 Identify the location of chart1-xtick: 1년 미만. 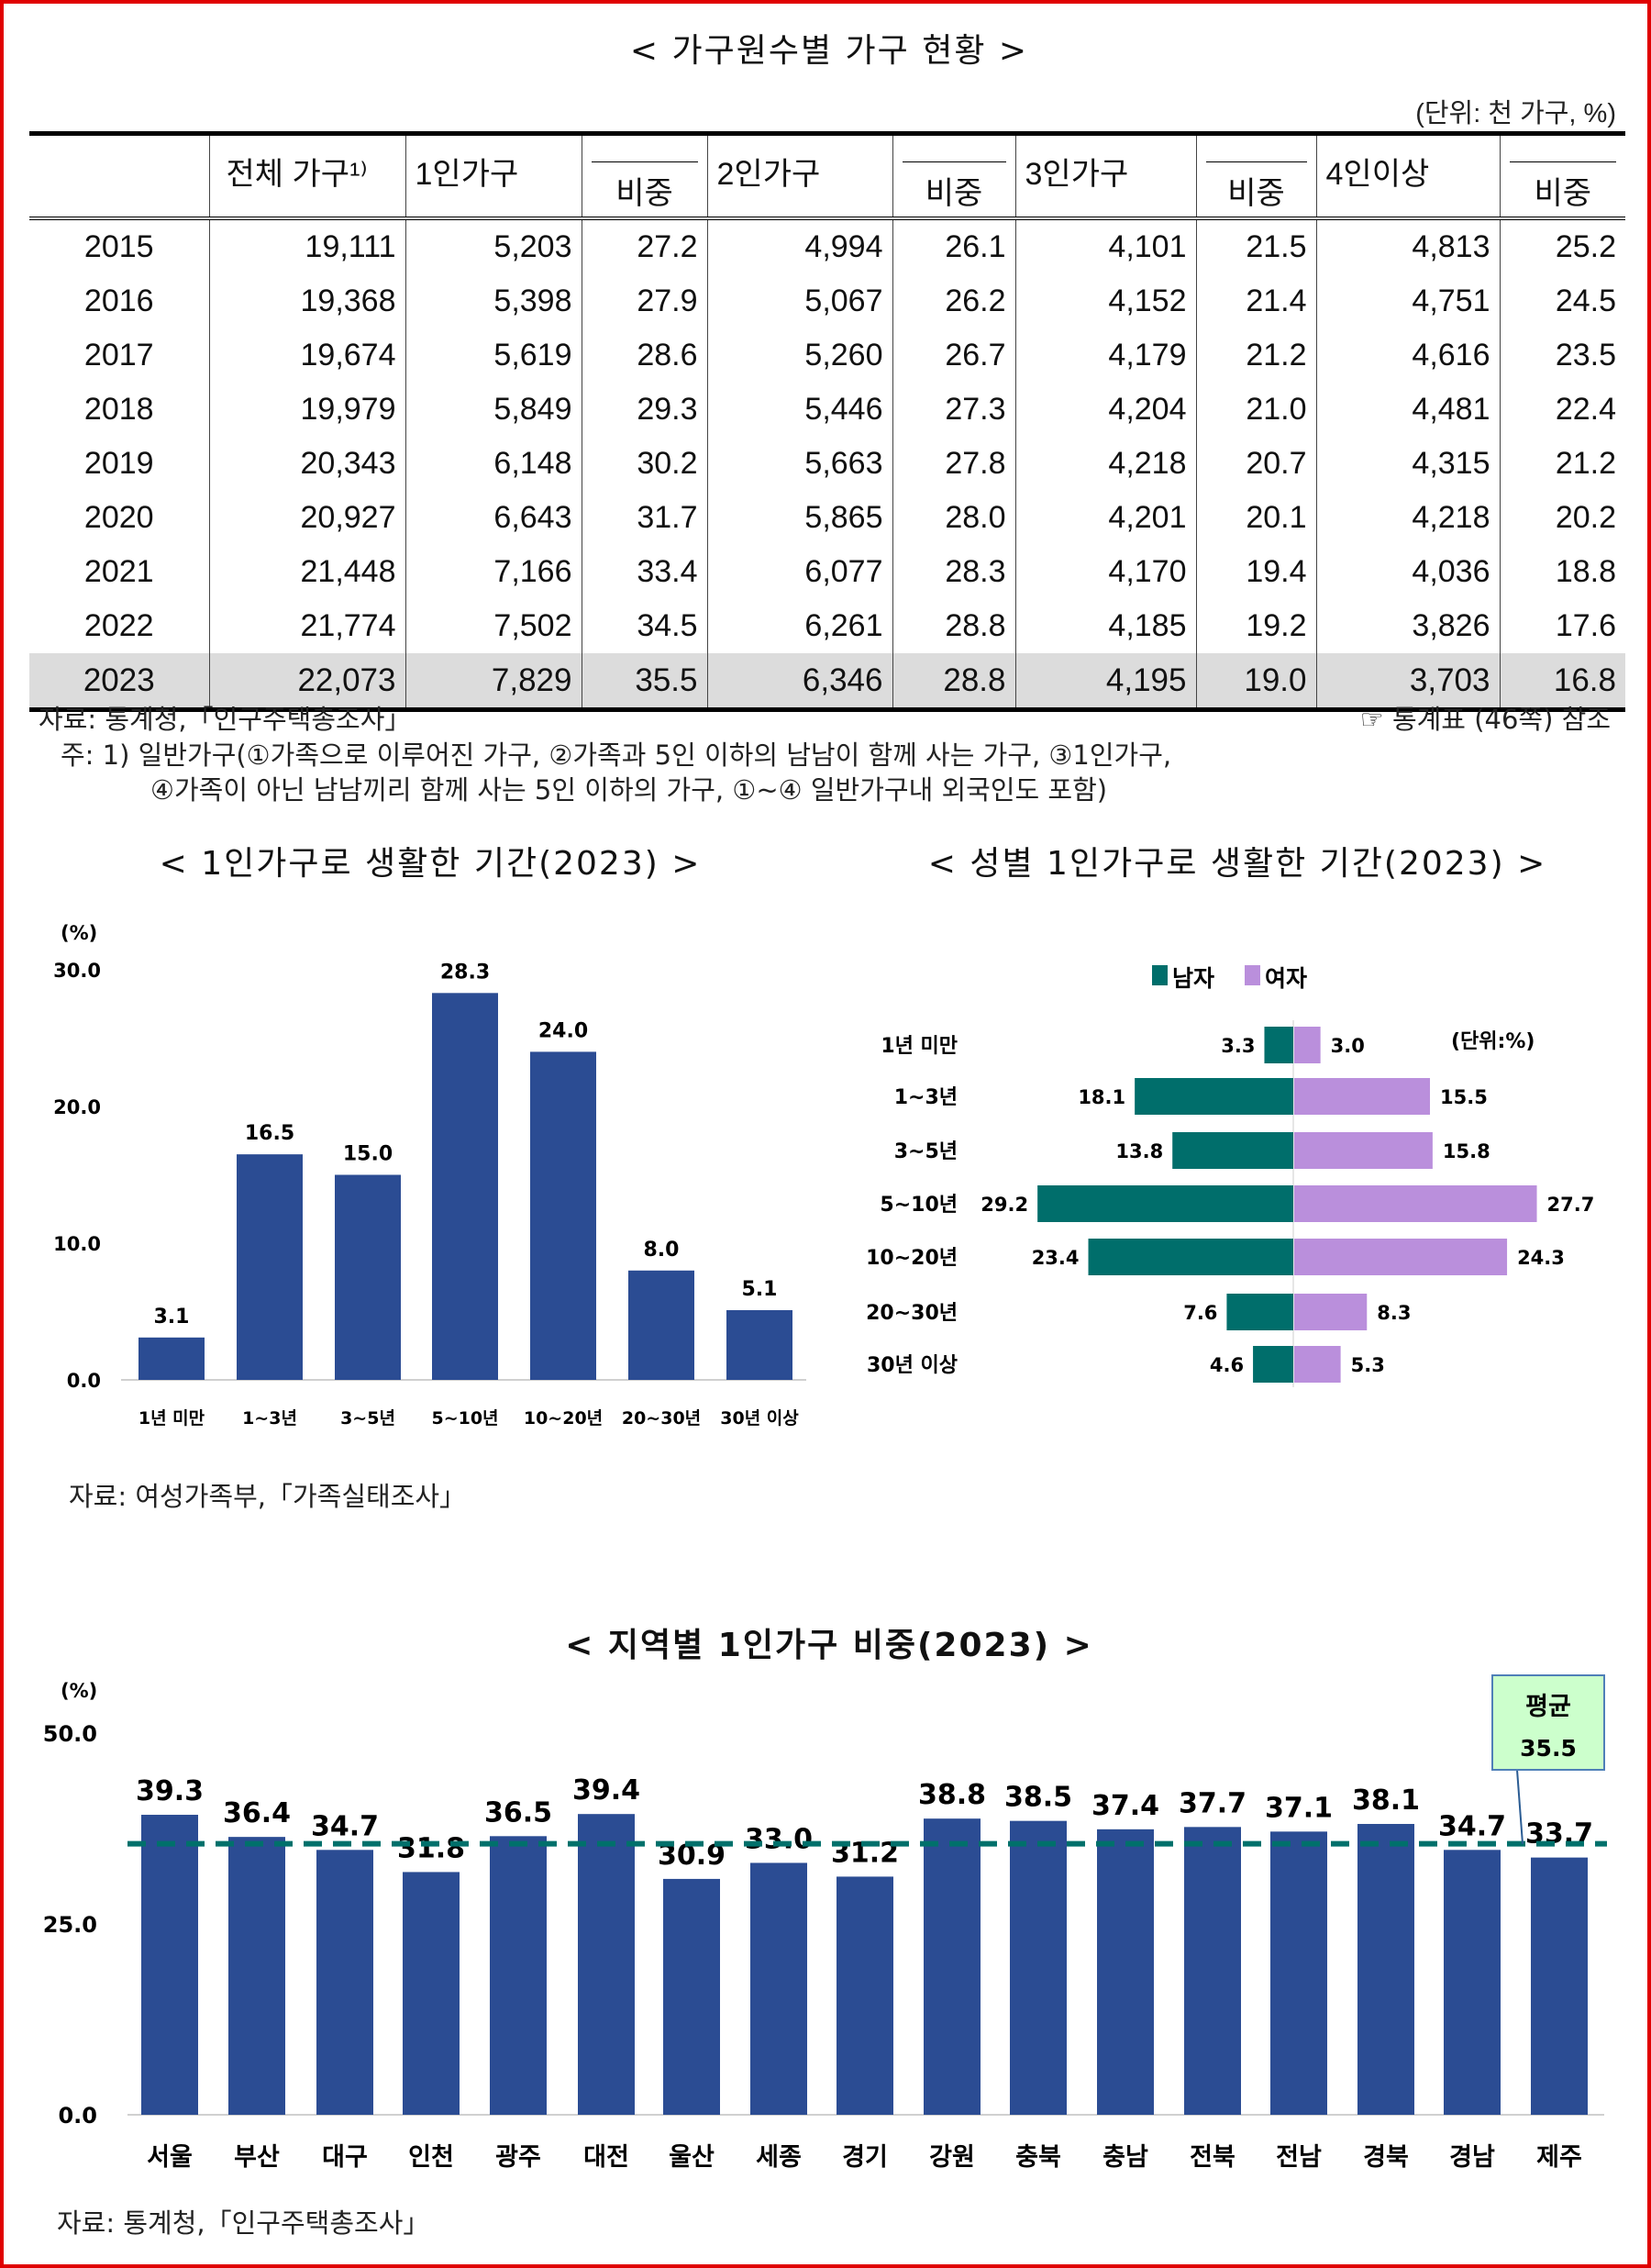
(172, 1418).